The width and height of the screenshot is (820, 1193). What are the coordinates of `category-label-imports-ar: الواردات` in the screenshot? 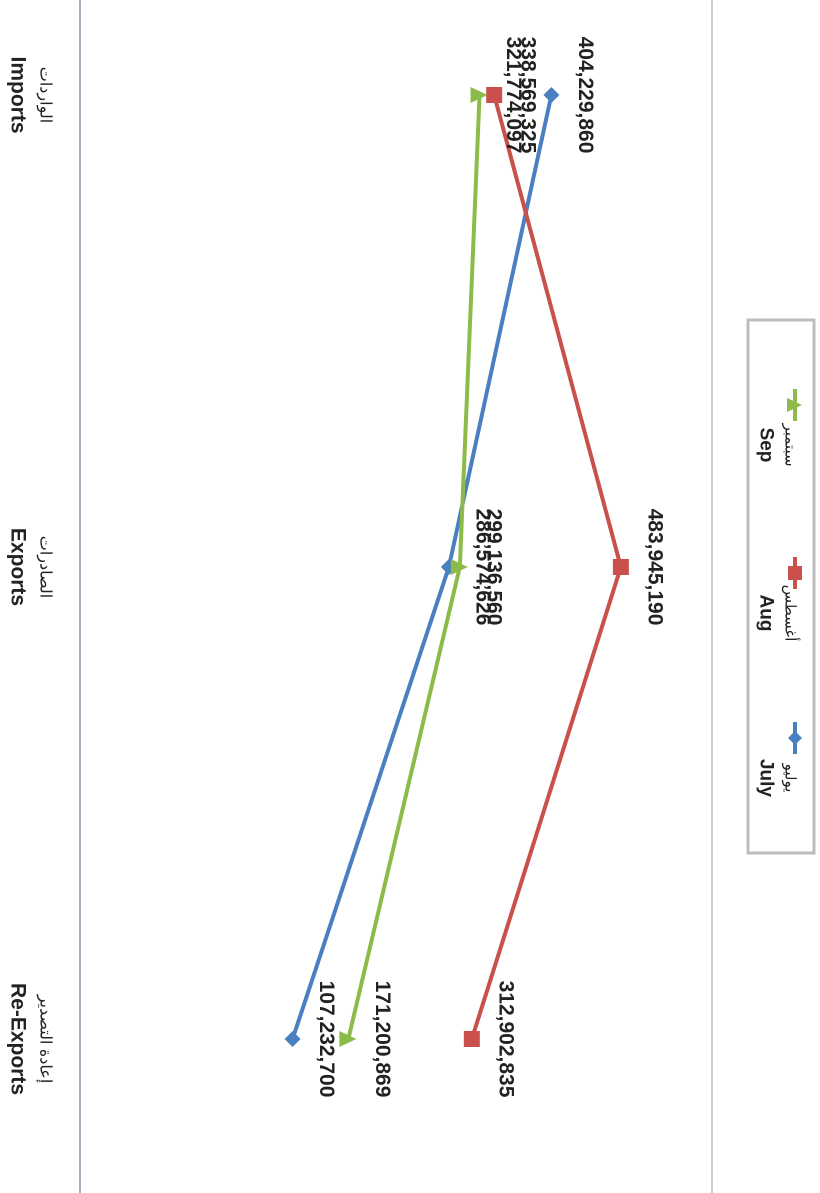 It's located at (45, 95).